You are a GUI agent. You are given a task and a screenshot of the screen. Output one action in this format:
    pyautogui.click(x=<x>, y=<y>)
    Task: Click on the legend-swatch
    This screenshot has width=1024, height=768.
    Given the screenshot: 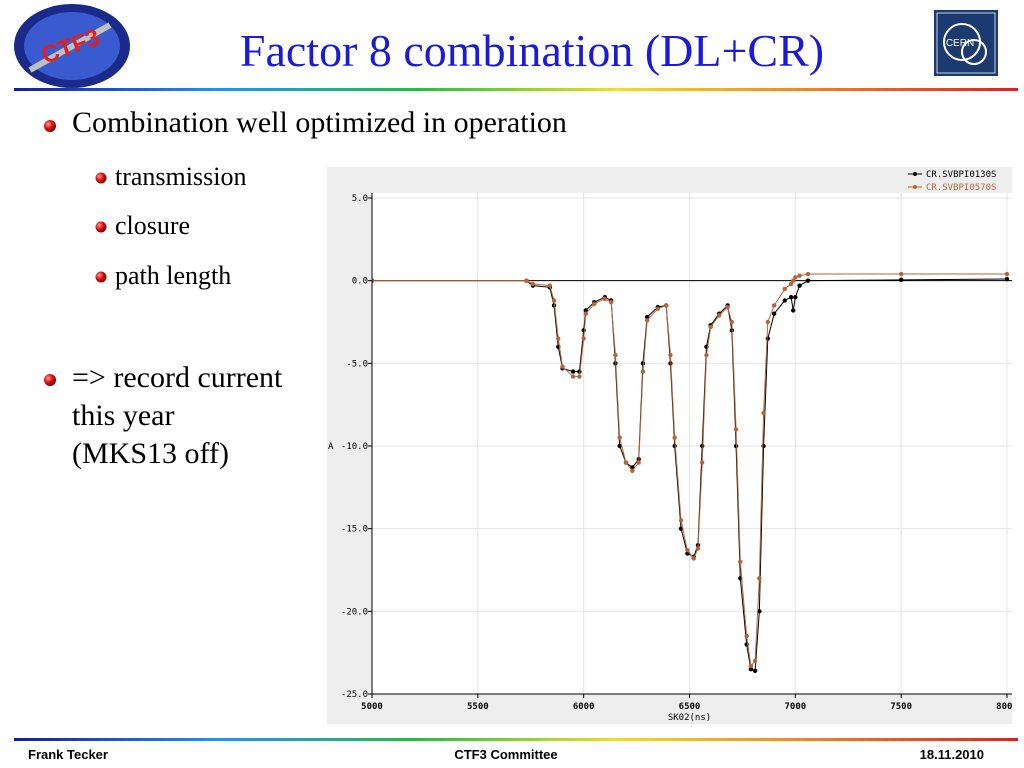 What is the action you would take?
    pyautogui.click(x=915, y=174)
    